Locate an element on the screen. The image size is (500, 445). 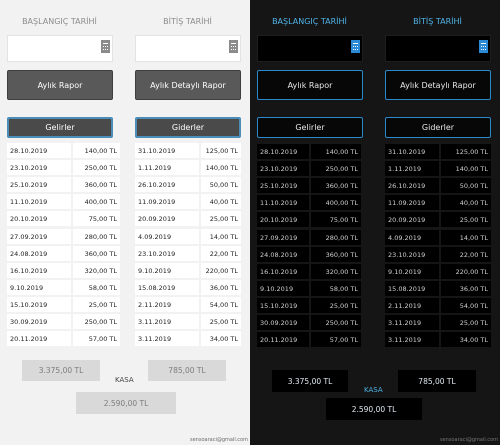
income-date-cell: 16.10.2019 is located at coordinates (39, 270).